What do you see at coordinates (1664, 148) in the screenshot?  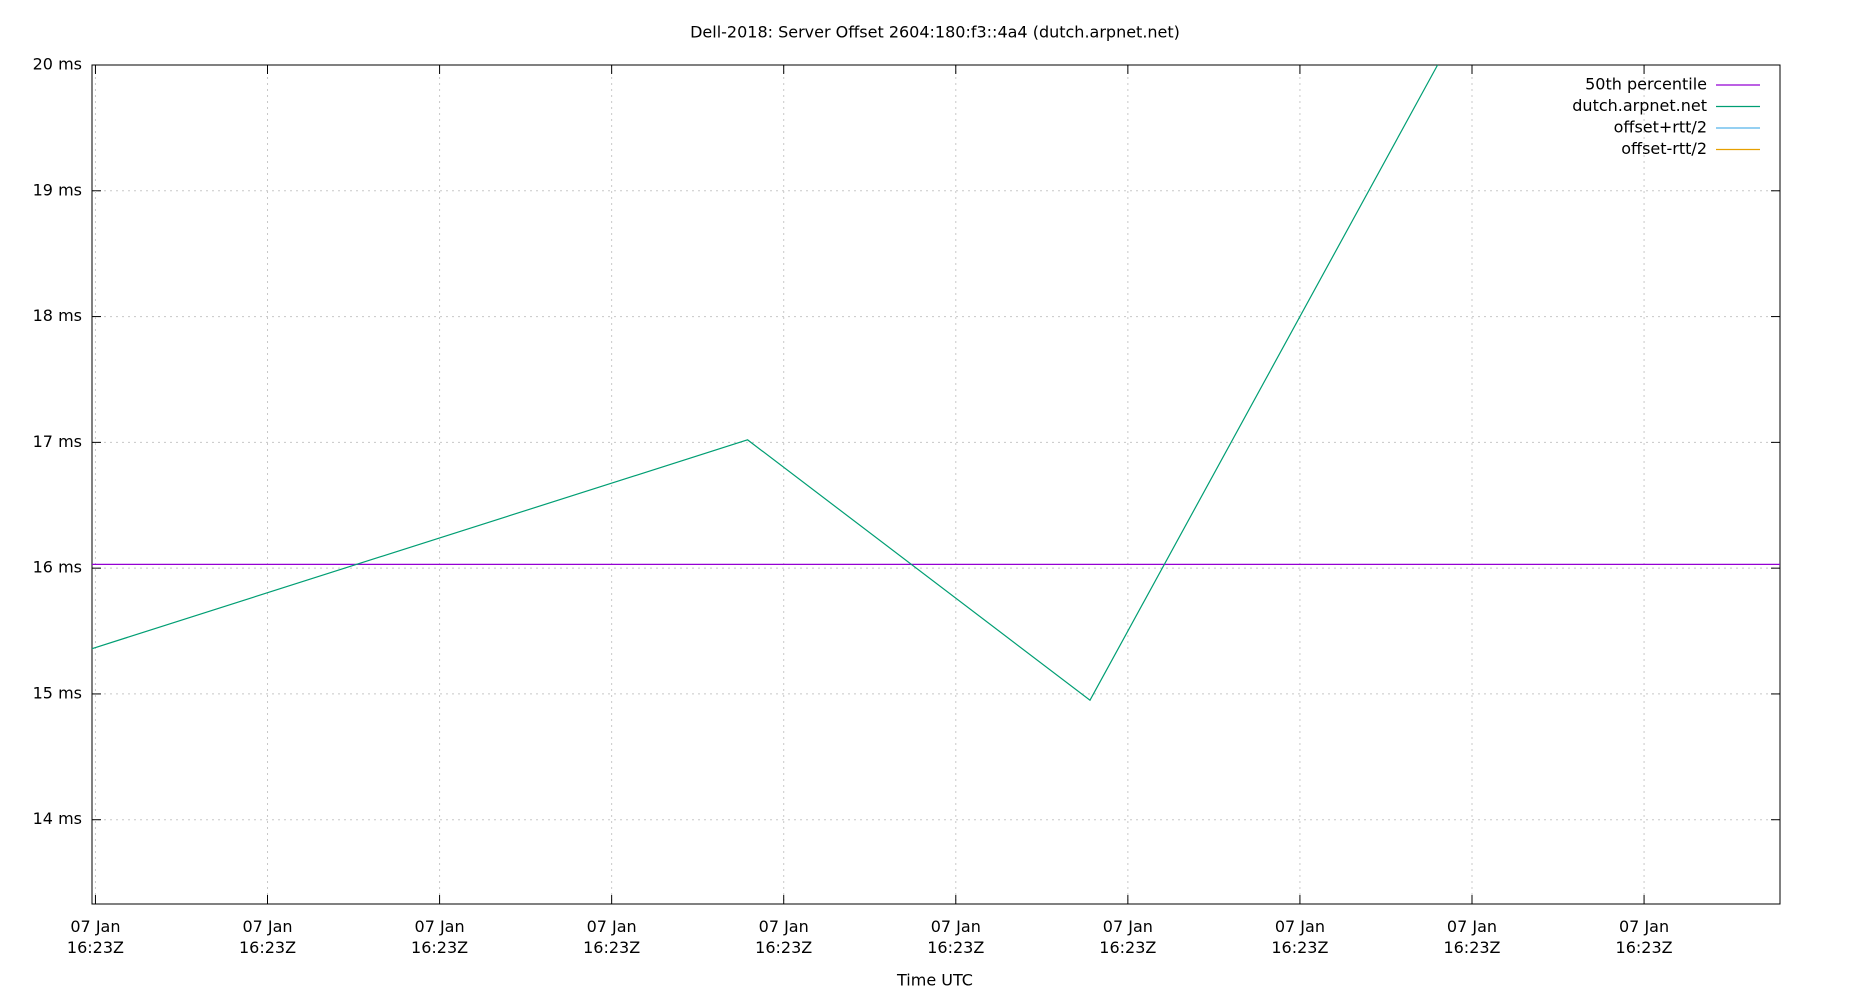 I see `legend-label: offset-rtt/2` at bounding box center [1664, 148].